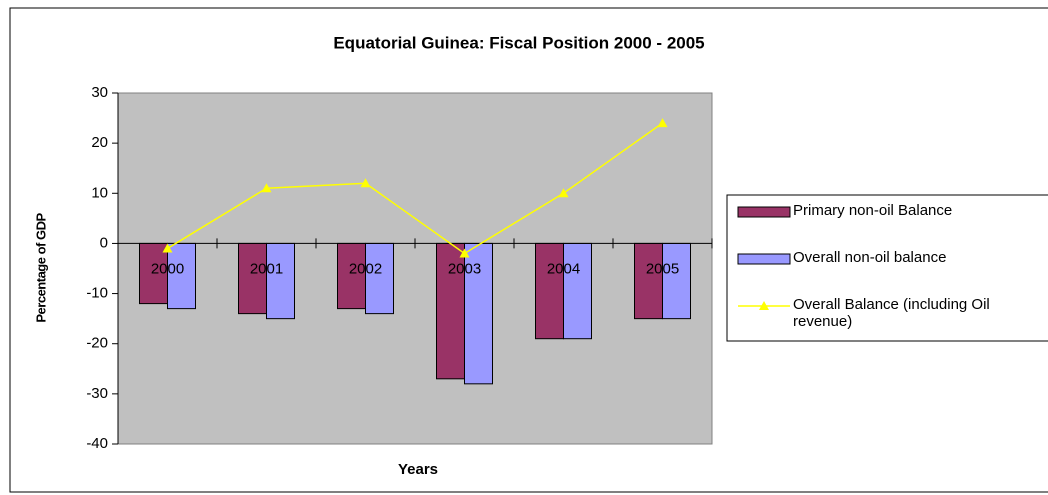 The image size is (1048, 495). Describe the element at coordinates (97, 393) in the screenshot. I see `y-tick-label: -30` at that location.